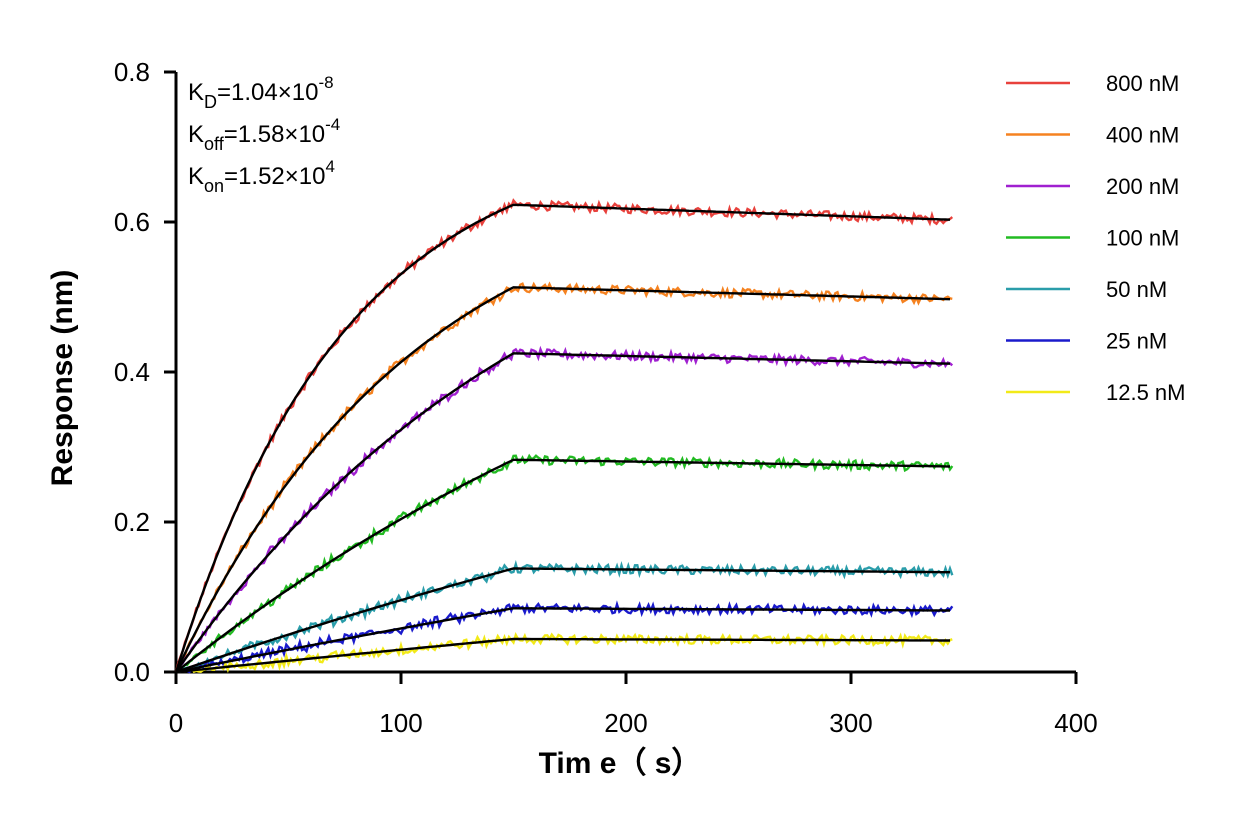  I want to click on constant-subscript: on, so click(214, 186).